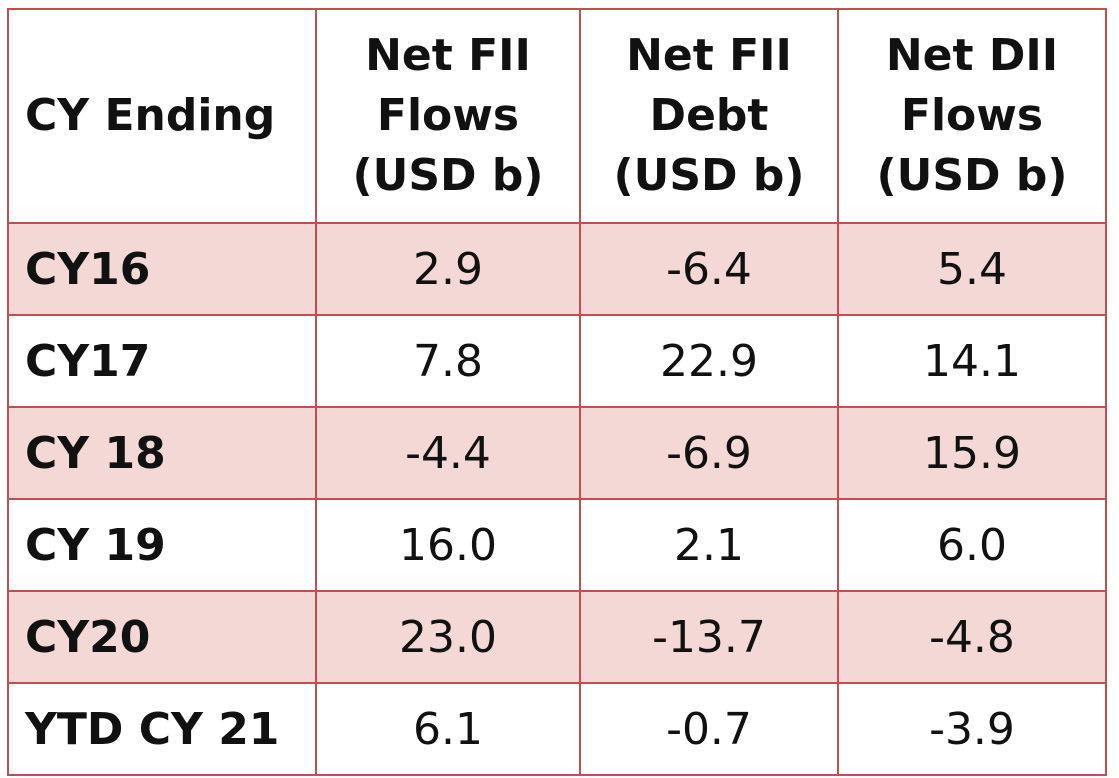 The height and width of the screenshot is (778, 1119). I want to click on value-cell: 2.1, so click(709, 545).